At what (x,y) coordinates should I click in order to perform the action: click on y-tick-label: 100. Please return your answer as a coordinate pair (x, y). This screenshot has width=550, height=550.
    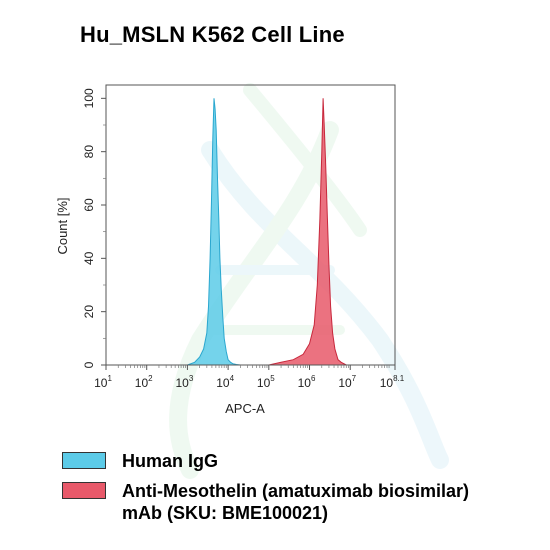
    Looking at the image, I should click on (89, 98).